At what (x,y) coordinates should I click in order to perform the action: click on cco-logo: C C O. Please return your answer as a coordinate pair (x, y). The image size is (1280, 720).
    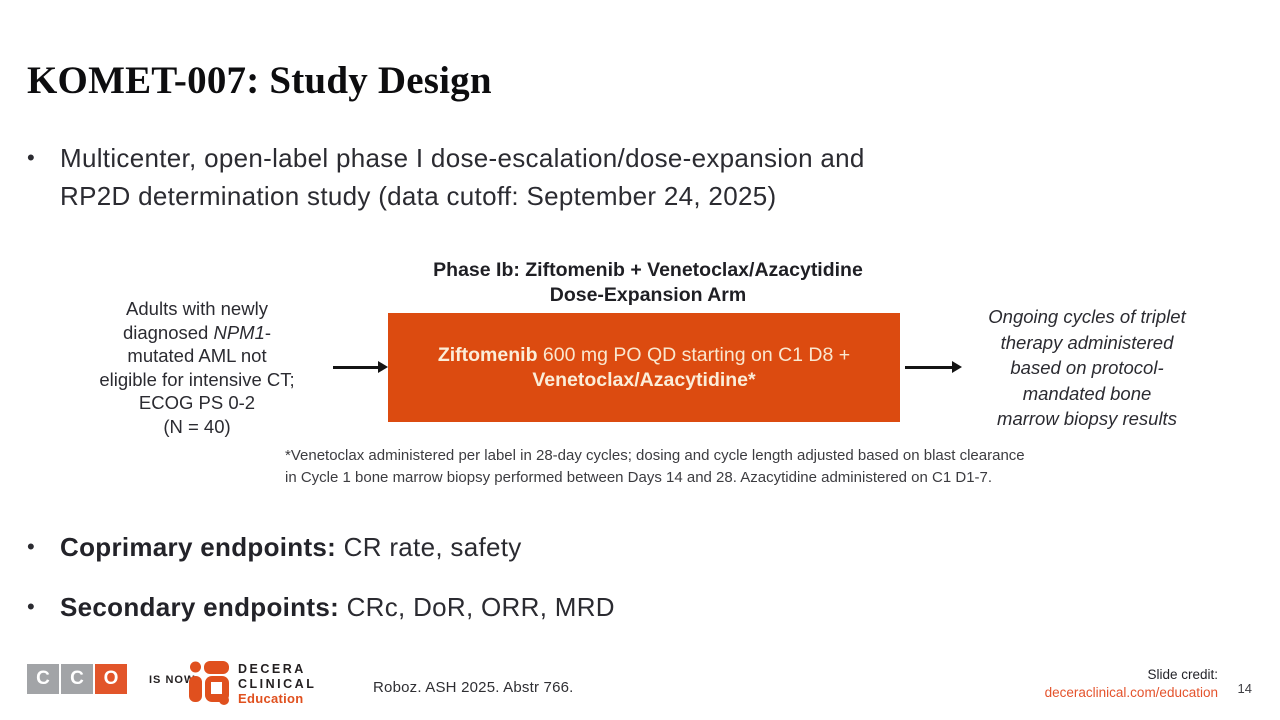
    Looking at the image, I should click on (77, 679).